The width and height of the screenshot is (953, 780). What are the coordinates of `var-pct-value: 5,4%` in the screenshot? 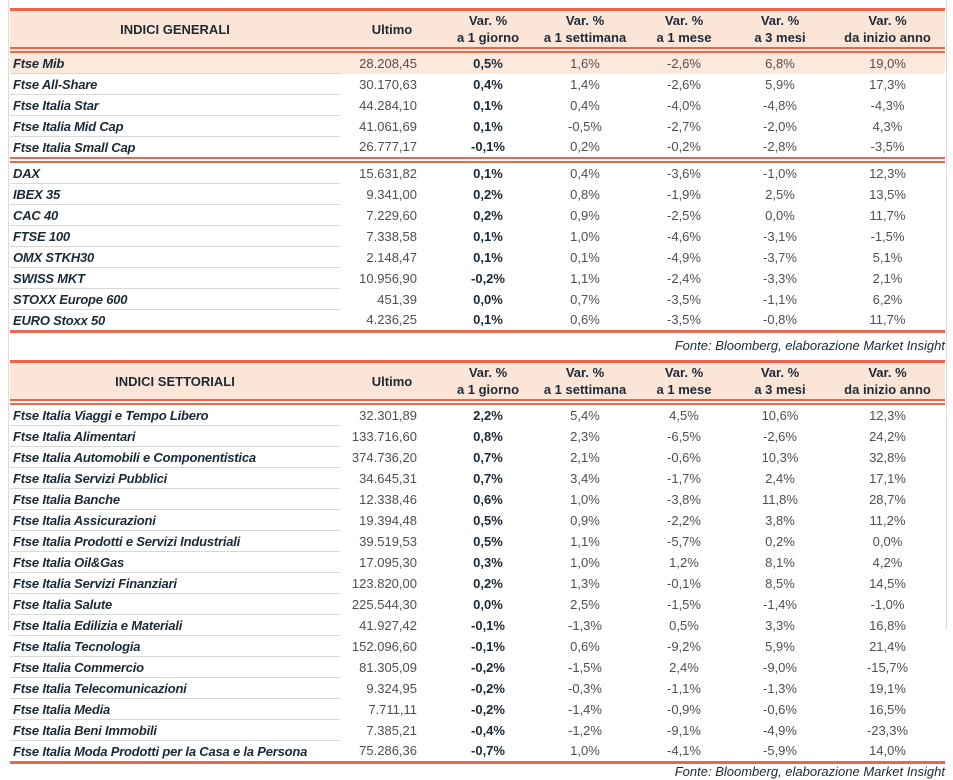 It's located at (585, 414).